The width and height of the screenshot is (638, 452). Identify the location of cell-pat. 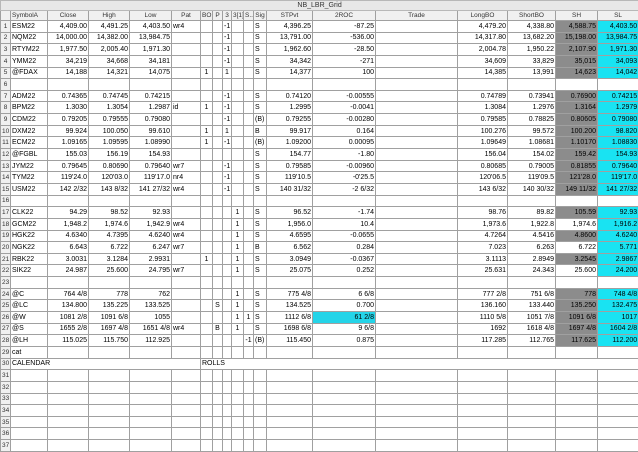
(186, 61).